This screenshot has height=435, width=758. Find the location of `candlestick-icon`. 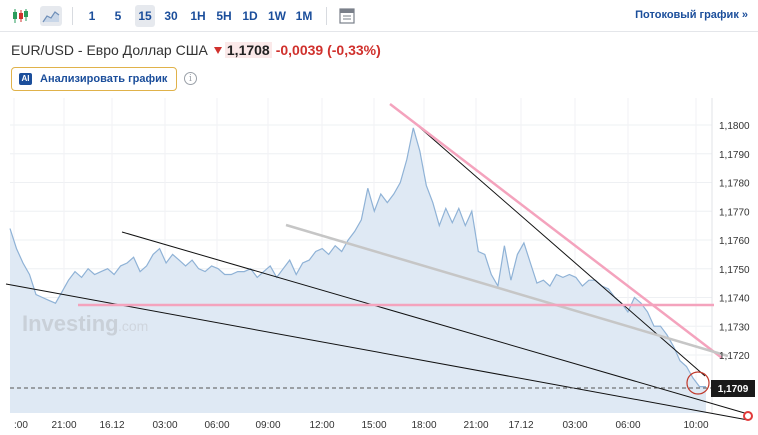

candlestick-icon is located at coordinates (20, 16).